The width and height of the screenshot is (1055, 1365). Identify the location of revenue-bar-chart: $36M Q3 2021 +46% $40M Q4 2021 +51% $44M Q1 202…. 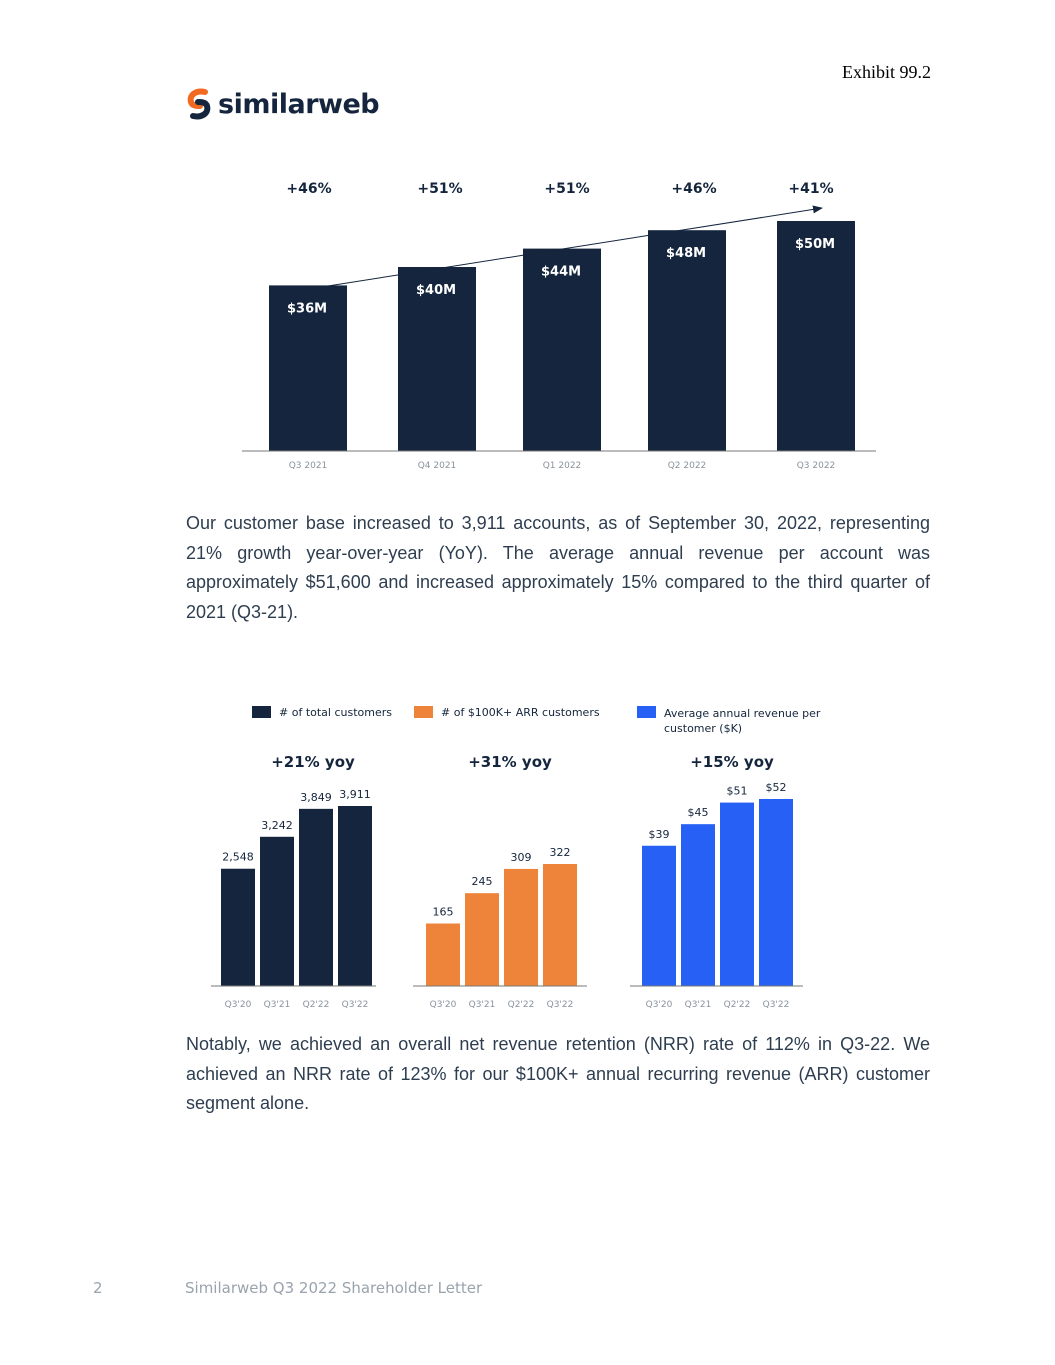
(559, 326).